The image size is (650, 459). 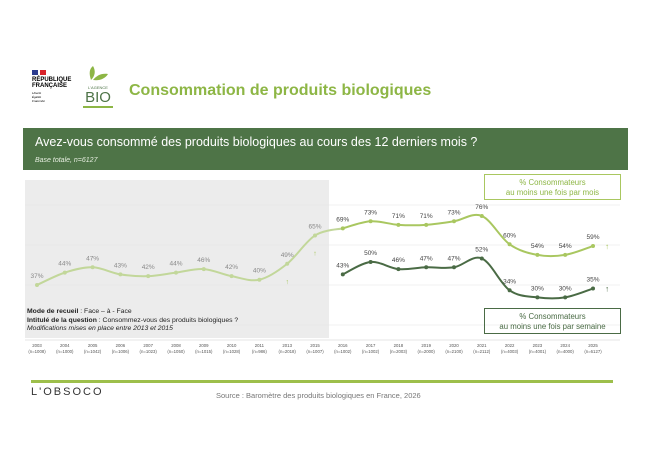 What do you see at coordinates (259, 351) in the screenshot?
I see `x-tick-sample-size: (n=986)` at bounding box center [259, 351].